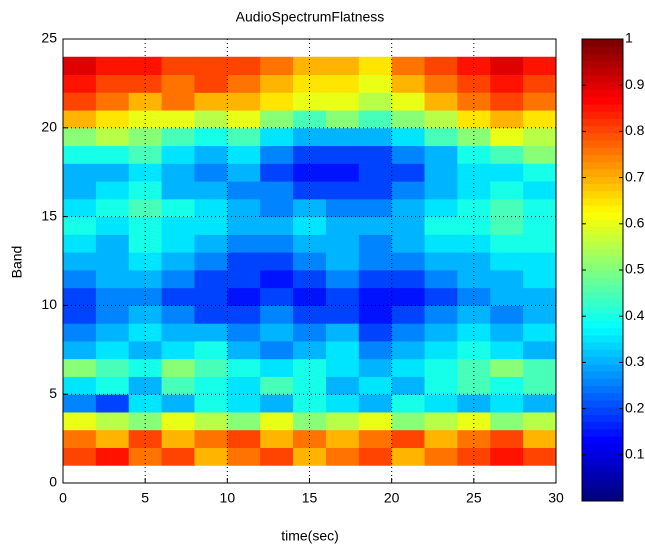 The width and height of the screenshot is (645, 549). I want to click on chart-title: AudioSpectrumFlatness, so click(310, 17).